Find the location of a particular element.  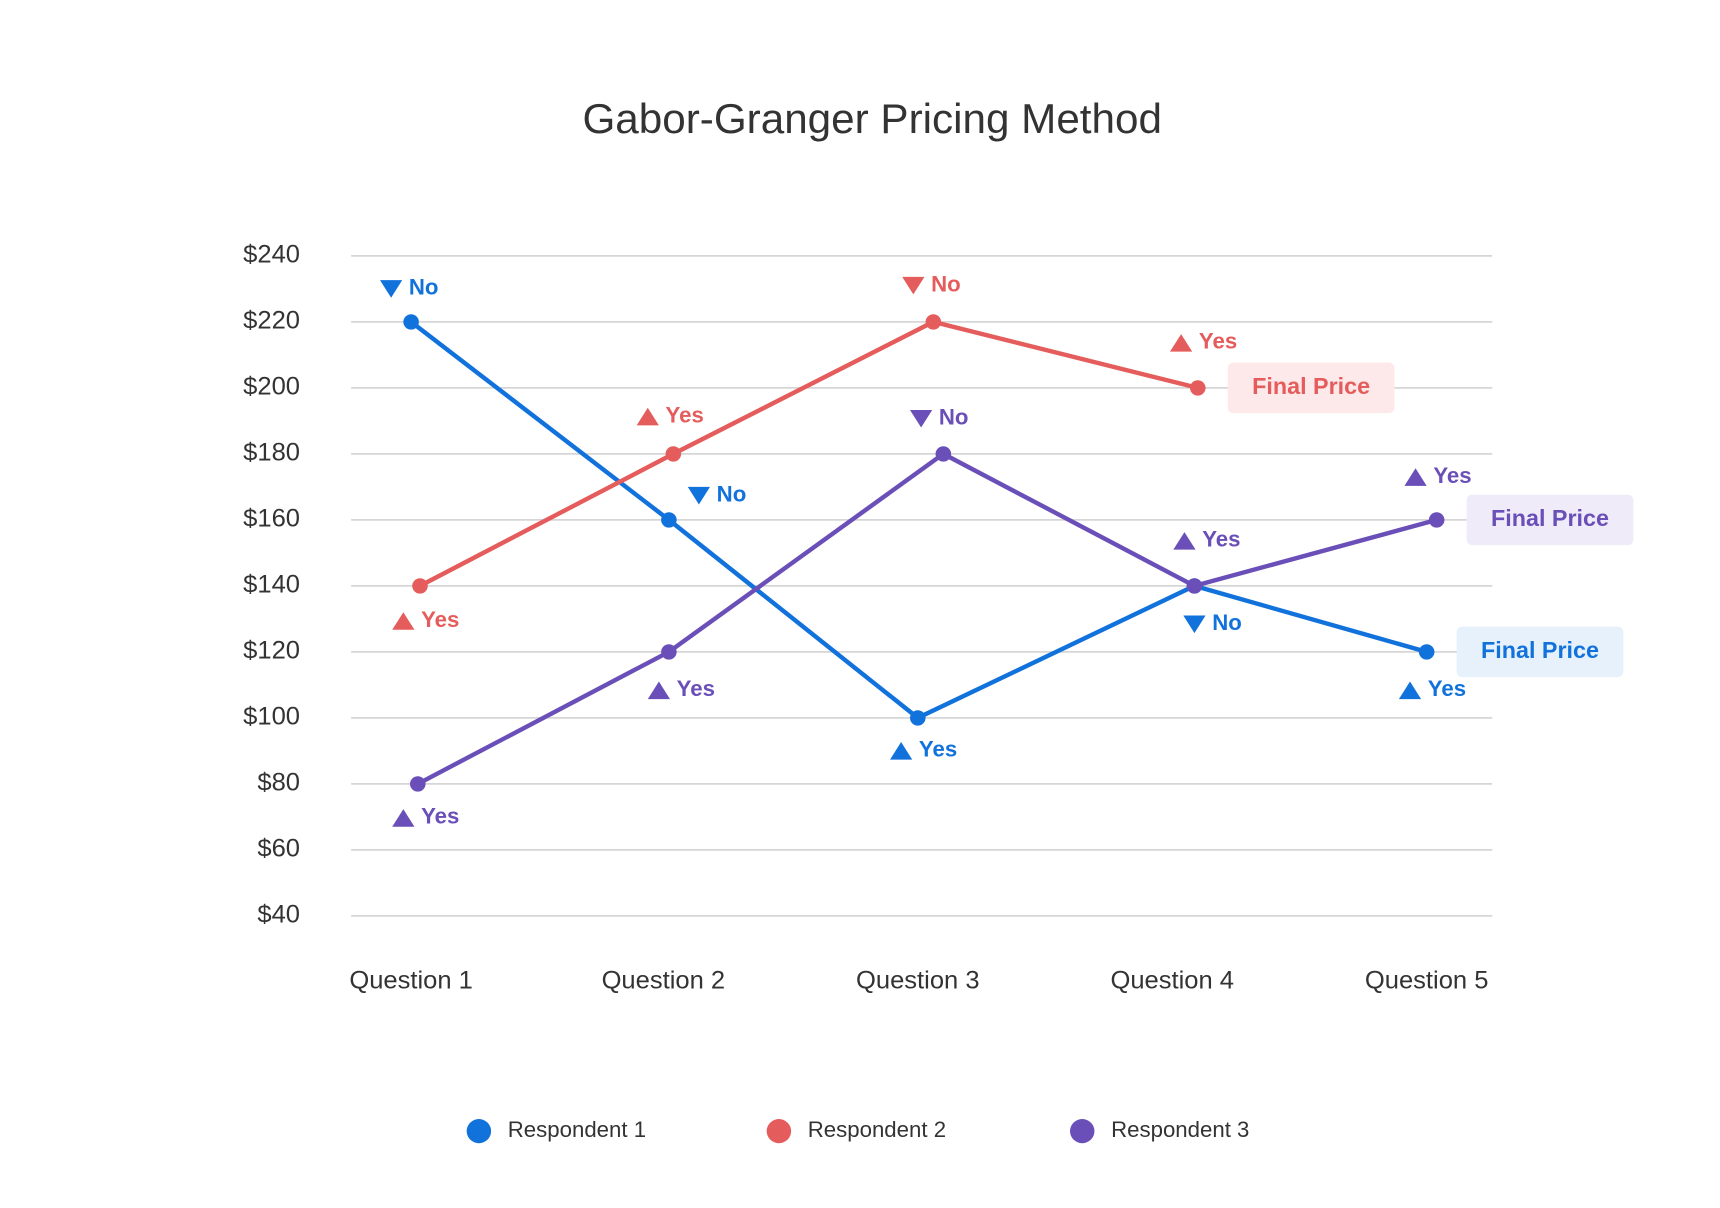

x-tick-label: Question 3 is located at coordinates (918, 981).